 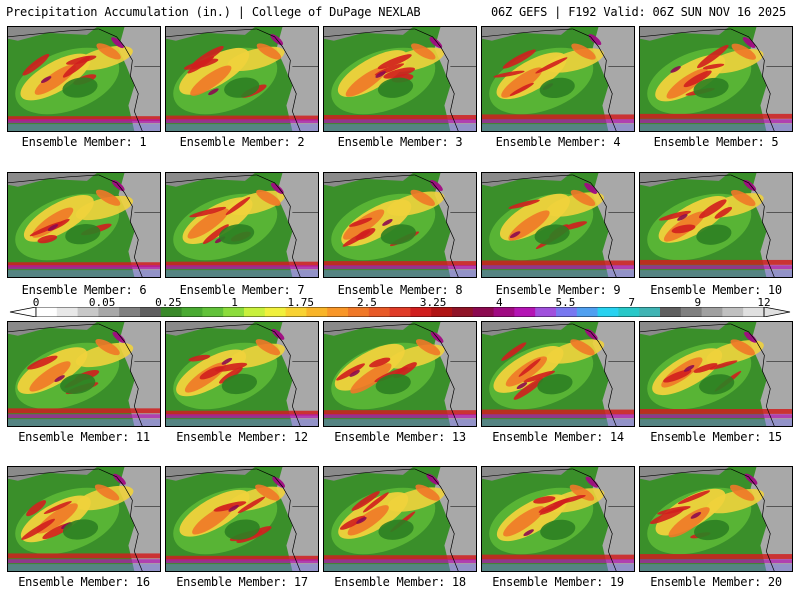 I want to click on ensemble-panel: Ensemble Member: 4, so click(x=558, y=88).